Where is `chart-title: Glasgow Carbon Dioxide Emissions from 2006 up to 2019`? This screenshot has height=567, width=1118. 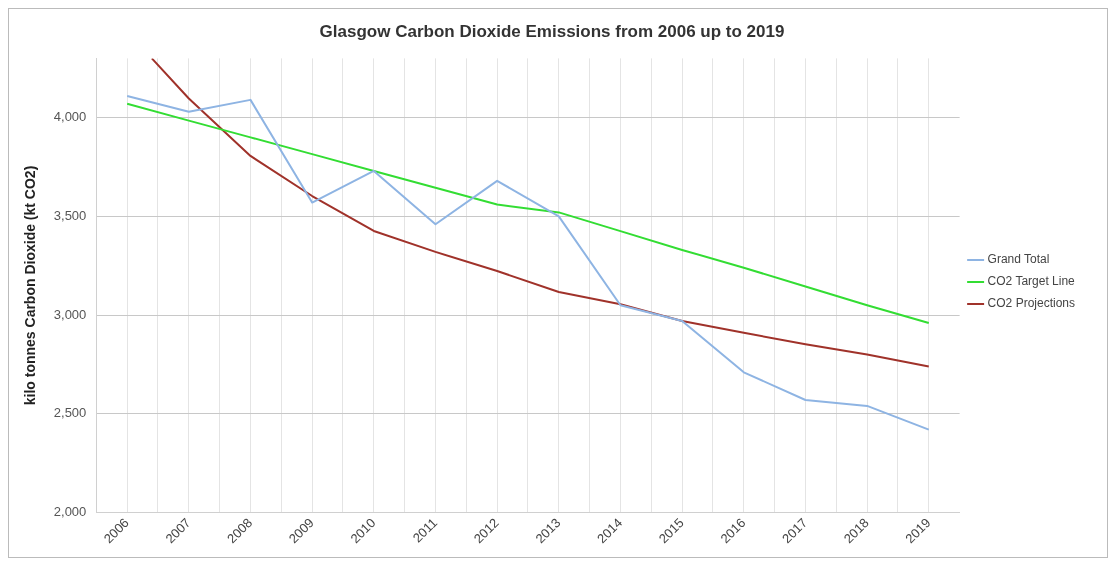 chart-title: Glasgow Carbon Dioxide Emissions from 2006 up to 2019 is located at coordinates (552, 31).